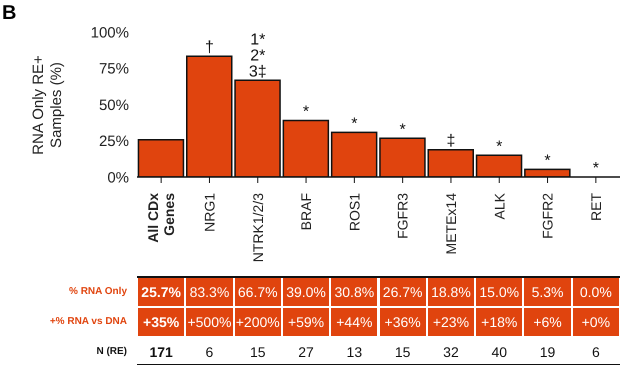 Image resolution: width=637 pixels, height=372 pixels. Describe the element at coordinates (161, 292) in the screenshot. I see `data-label: 25.7%` at that location.